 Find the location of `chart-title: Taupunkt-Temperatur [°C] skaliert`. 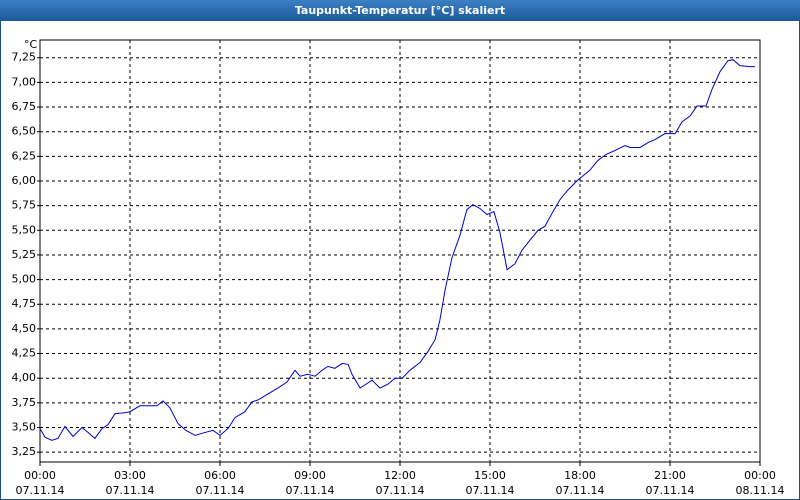

chart-title: Taupunkt-Temperatur [°C] skaliert is located at coordinates (400, 10).